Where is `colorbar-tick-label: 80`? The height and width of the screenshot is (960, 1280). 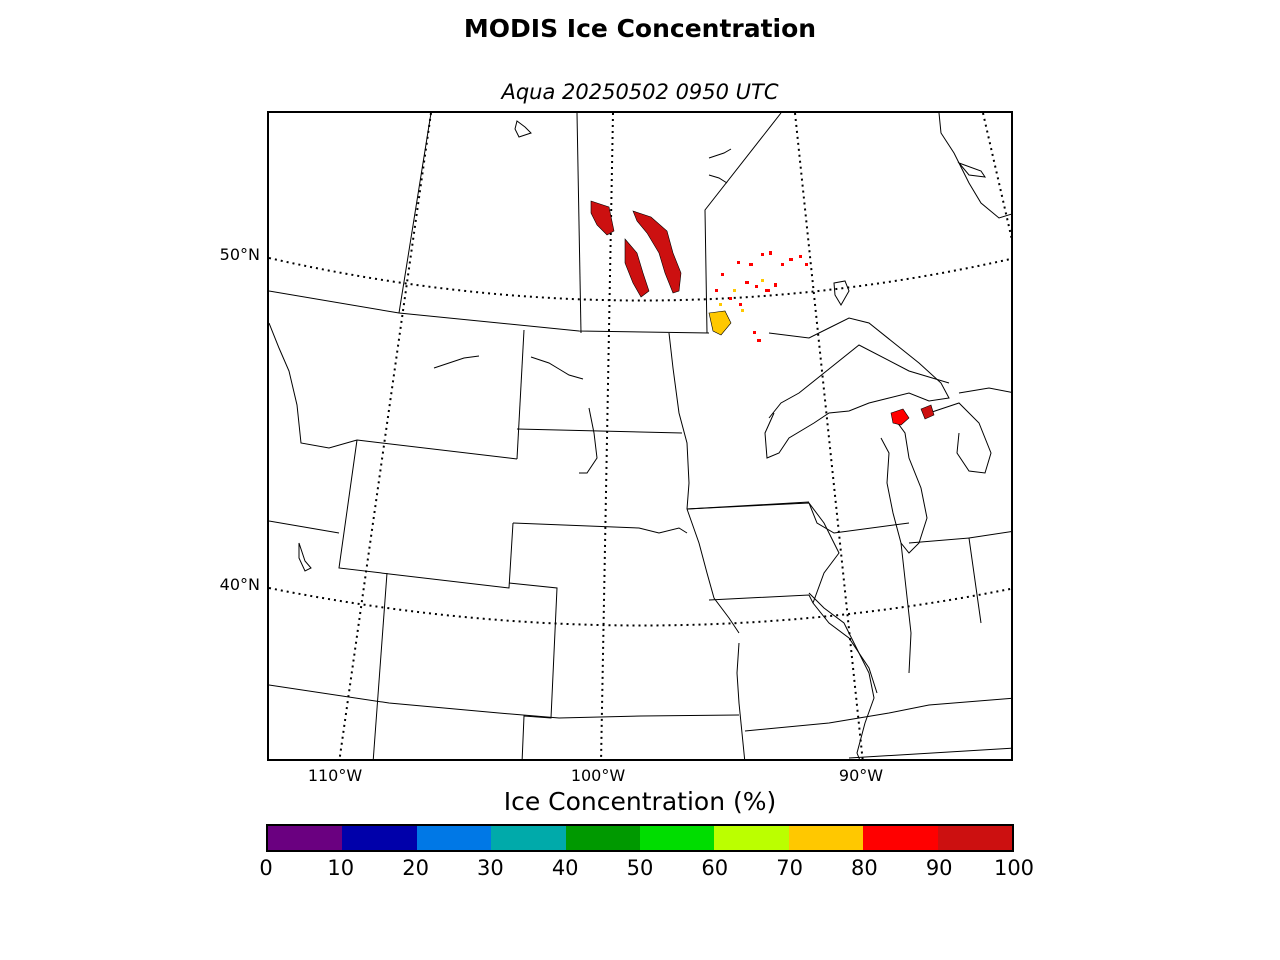 colorbar-tick-label: 80 is located at coordinates (864, 868).